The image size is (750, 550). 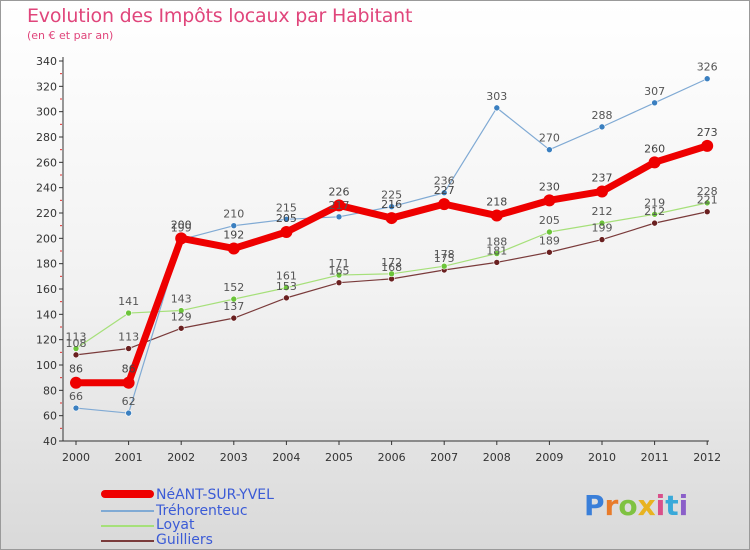 What do you see at coordinates (654, 148) in the screenshot?
I see `data-label: 260` at bounding box center [654, 148].